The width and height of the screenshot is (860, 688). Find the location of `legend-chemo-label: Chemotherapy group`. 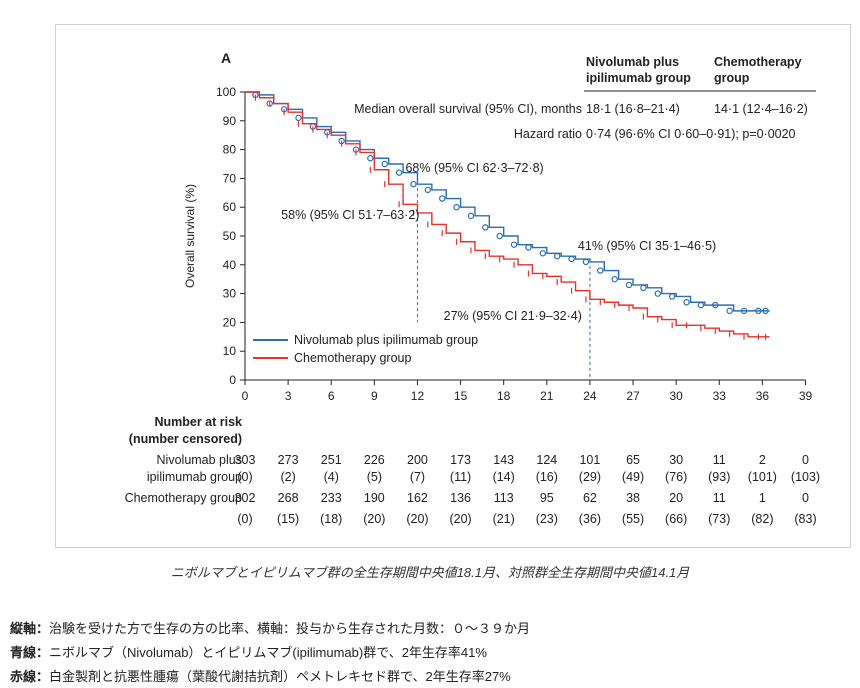

legend-chemo-label: Chemotherapy group is located at coordinates (352, 358).